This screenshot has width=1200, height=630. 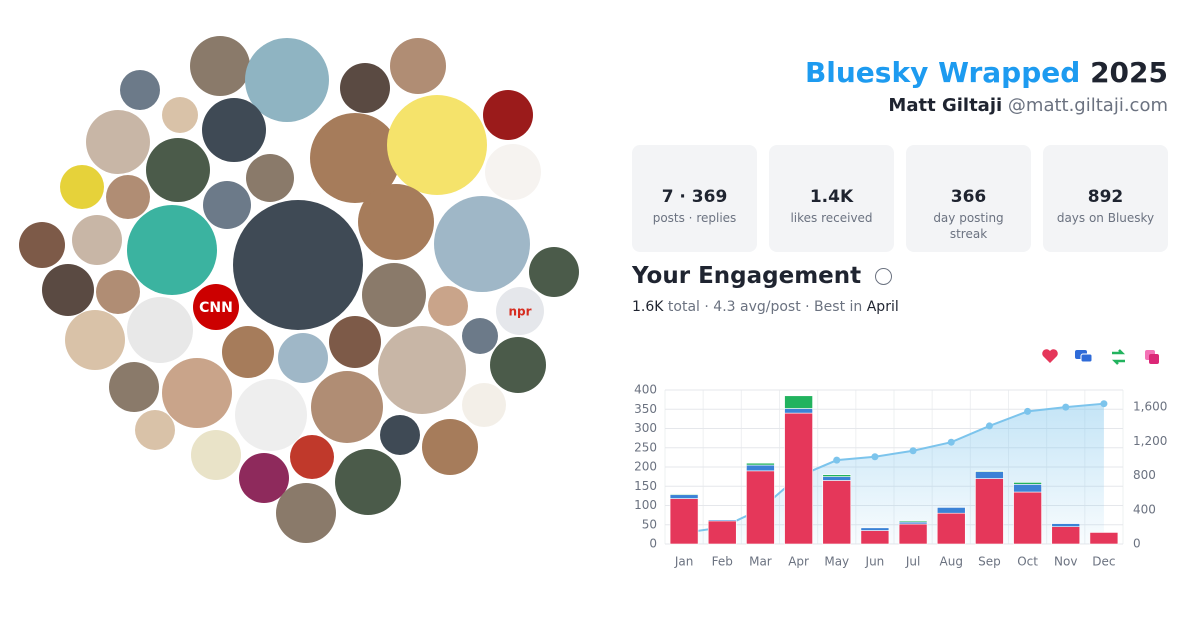 I want to click on y-tick-label: 150, so click(x=645, y=486).